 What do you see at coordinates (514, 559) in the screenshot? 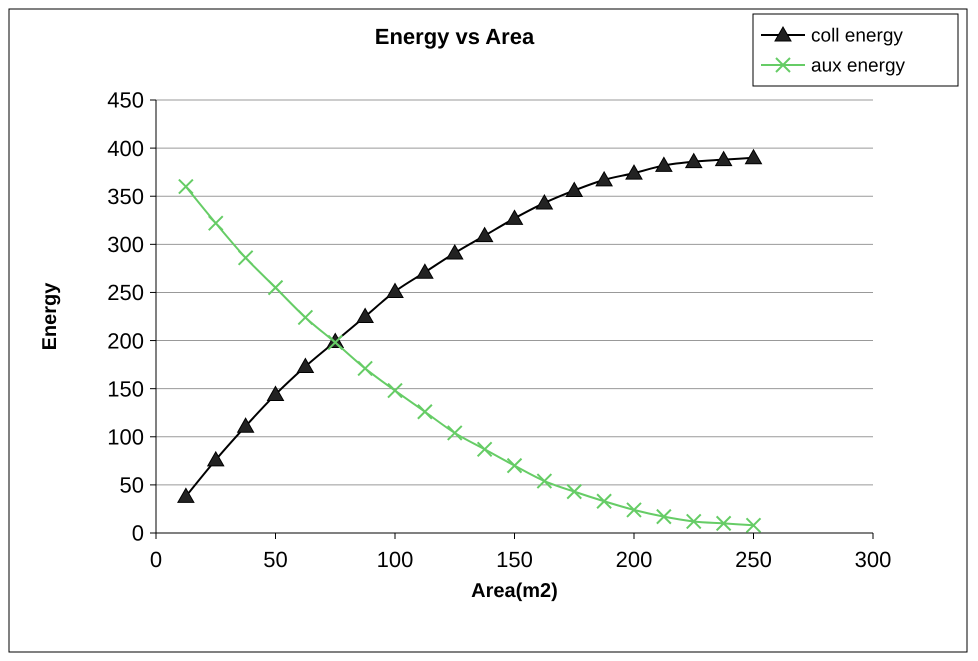
I see `x-tick-label: 150` at bounding box center [514, 559].